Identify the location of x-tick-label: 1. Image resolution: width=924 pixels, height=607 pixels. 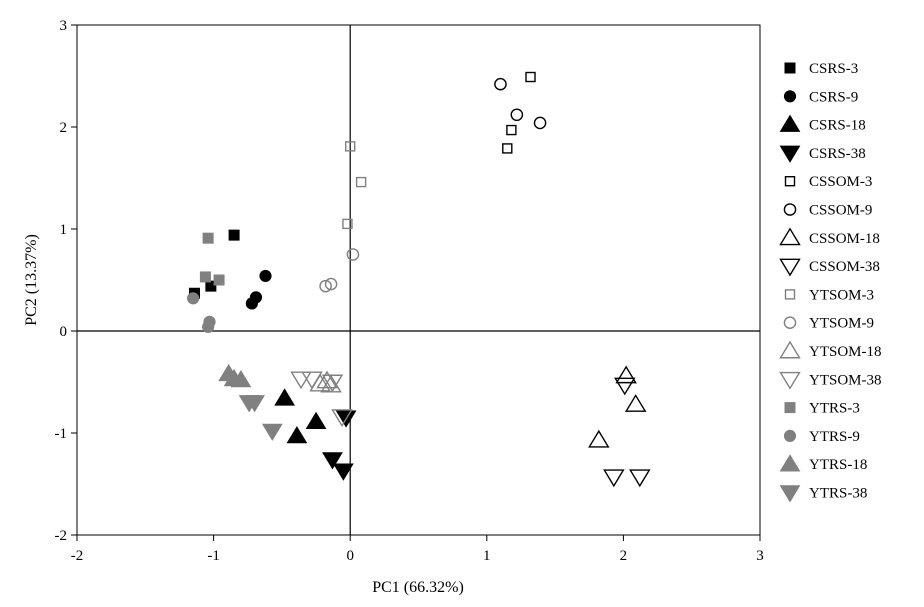
(487, 556).